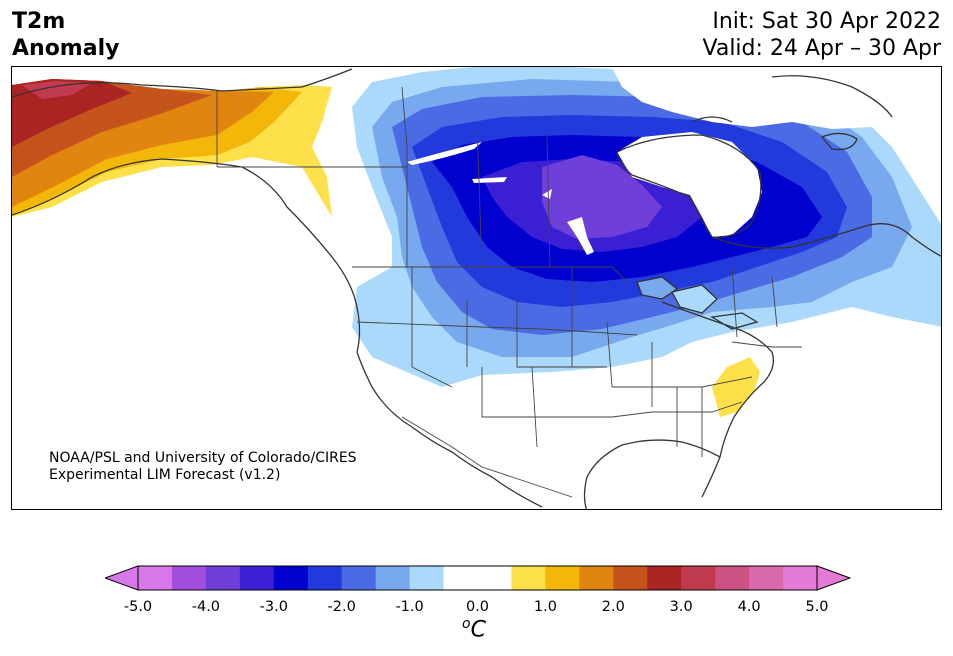  I want to click on colorbar-tick-label: -2.0, so click(341, 607).